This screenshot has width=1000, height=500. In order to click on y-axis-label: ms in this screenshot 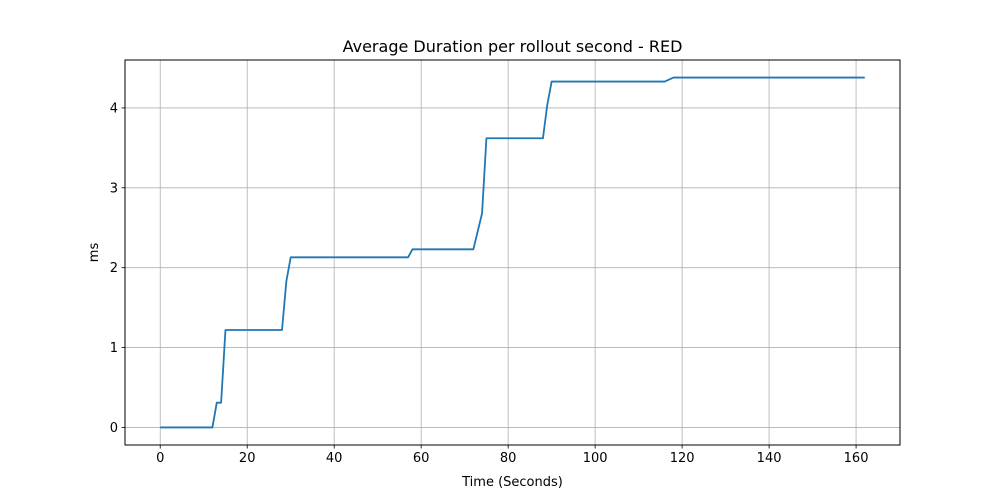, I will do `click(94, 253)`.